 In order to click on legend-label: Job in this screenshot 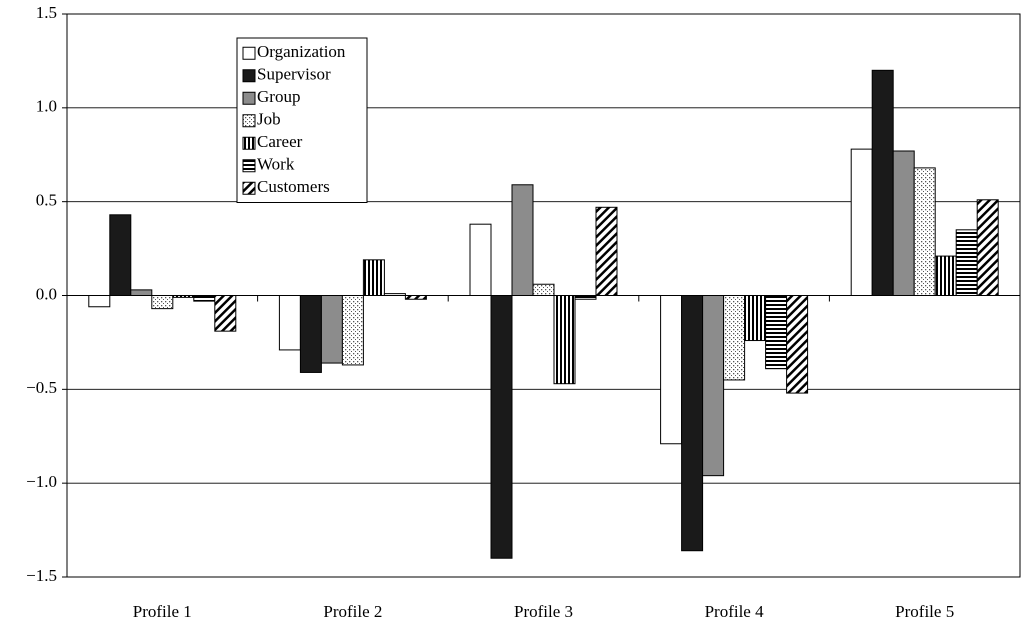, I will do `click(269, 119)`.